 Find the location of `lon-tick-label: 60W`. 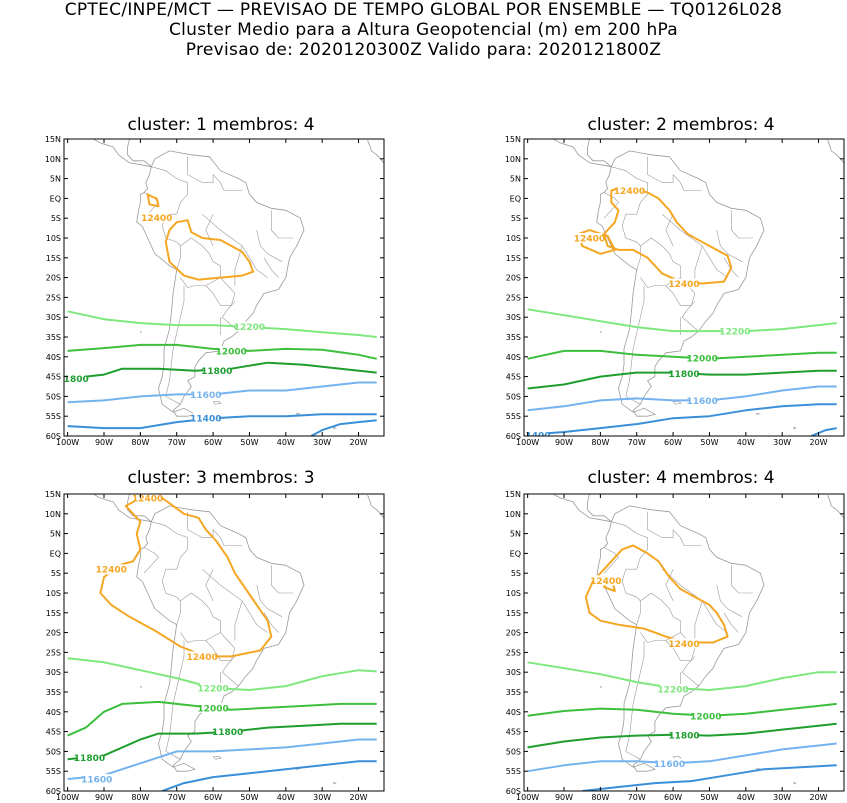

lon-tick-label: 60W is located at coordinates (213, 797).